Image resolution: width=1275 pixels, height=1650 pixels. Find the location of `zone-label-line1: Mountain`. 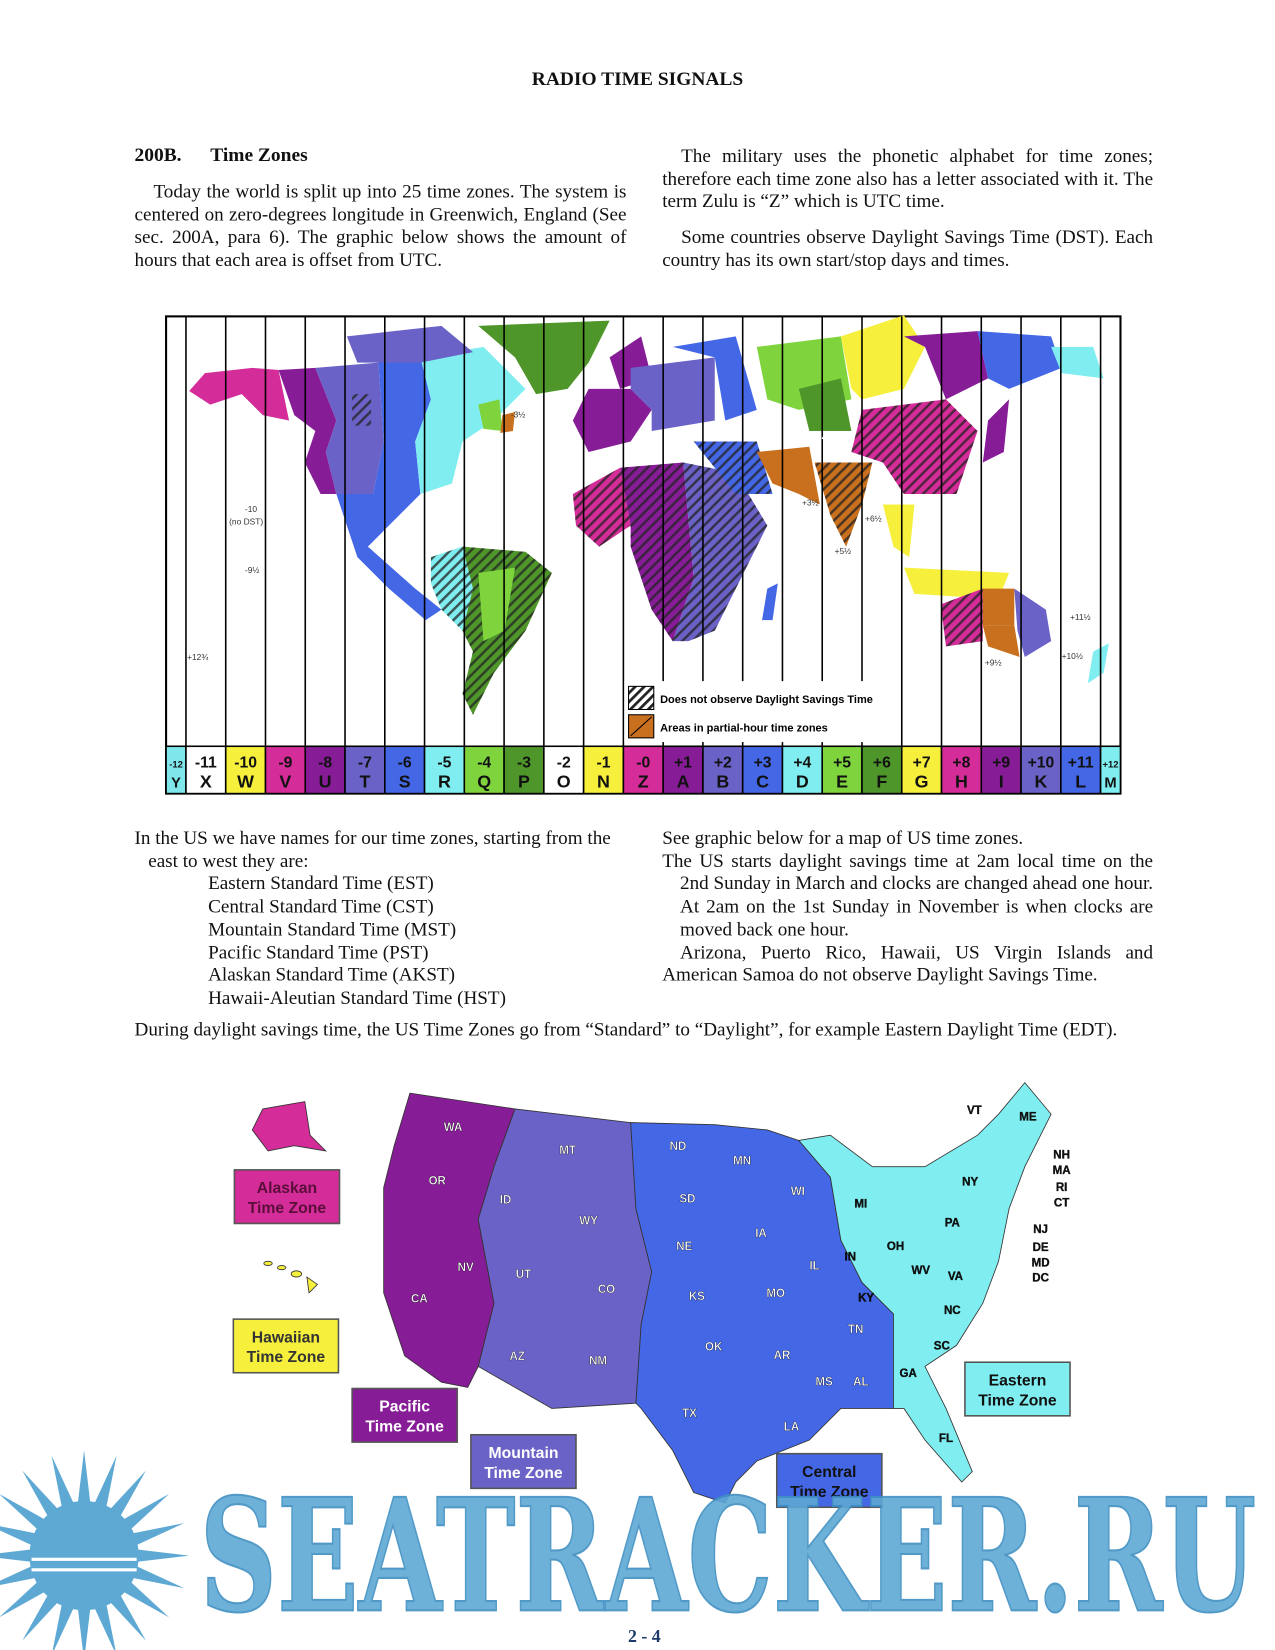

zone-label-line1: Mountain is located at coordinates (523, 1453).